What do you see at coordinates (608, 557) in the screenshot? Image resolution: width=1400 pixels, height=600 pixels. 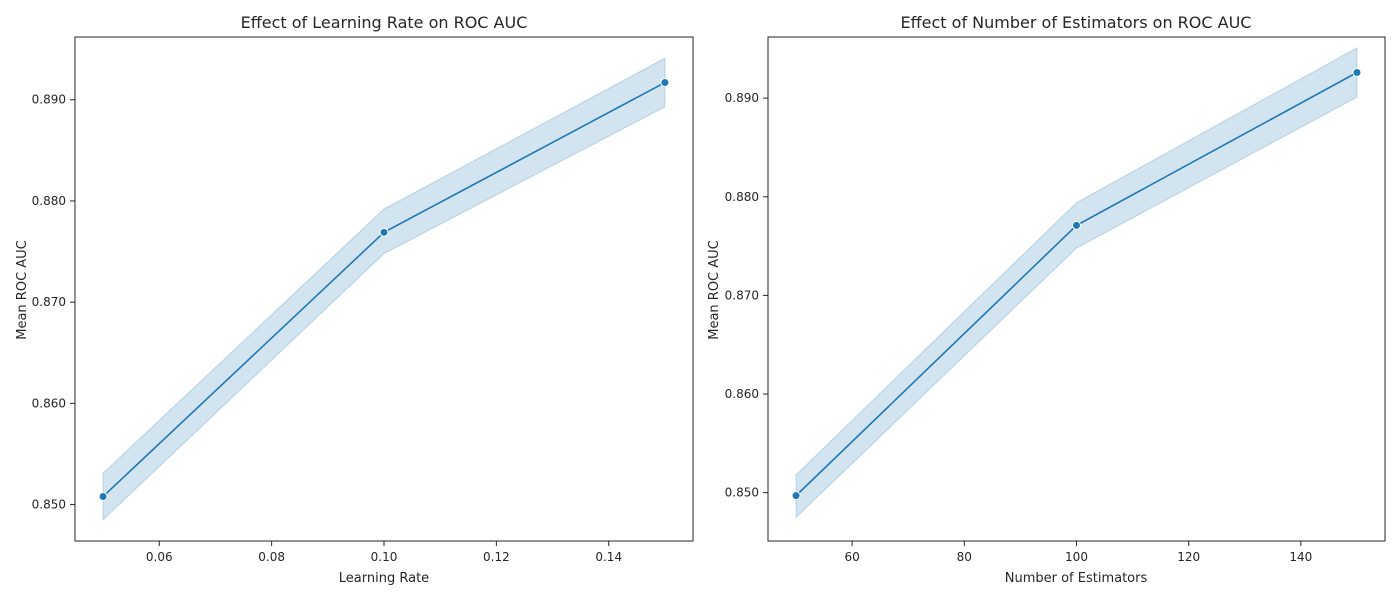 I see `x-tick-label: 0.14` at bounding box center [608, 557].